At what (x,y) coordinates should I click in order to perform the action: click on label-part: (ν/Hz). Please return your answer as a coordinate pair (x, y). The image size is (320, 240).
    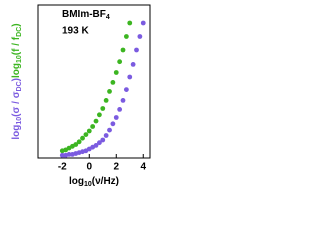
    Looking at the image, I should click on (105, 181).